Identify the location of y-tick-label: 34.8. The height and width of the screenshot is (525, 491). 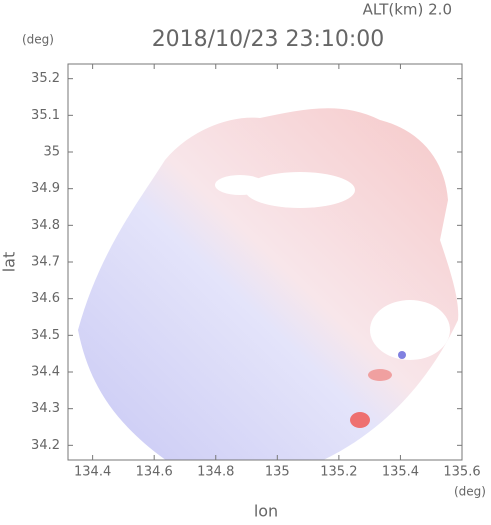
(45, 225).